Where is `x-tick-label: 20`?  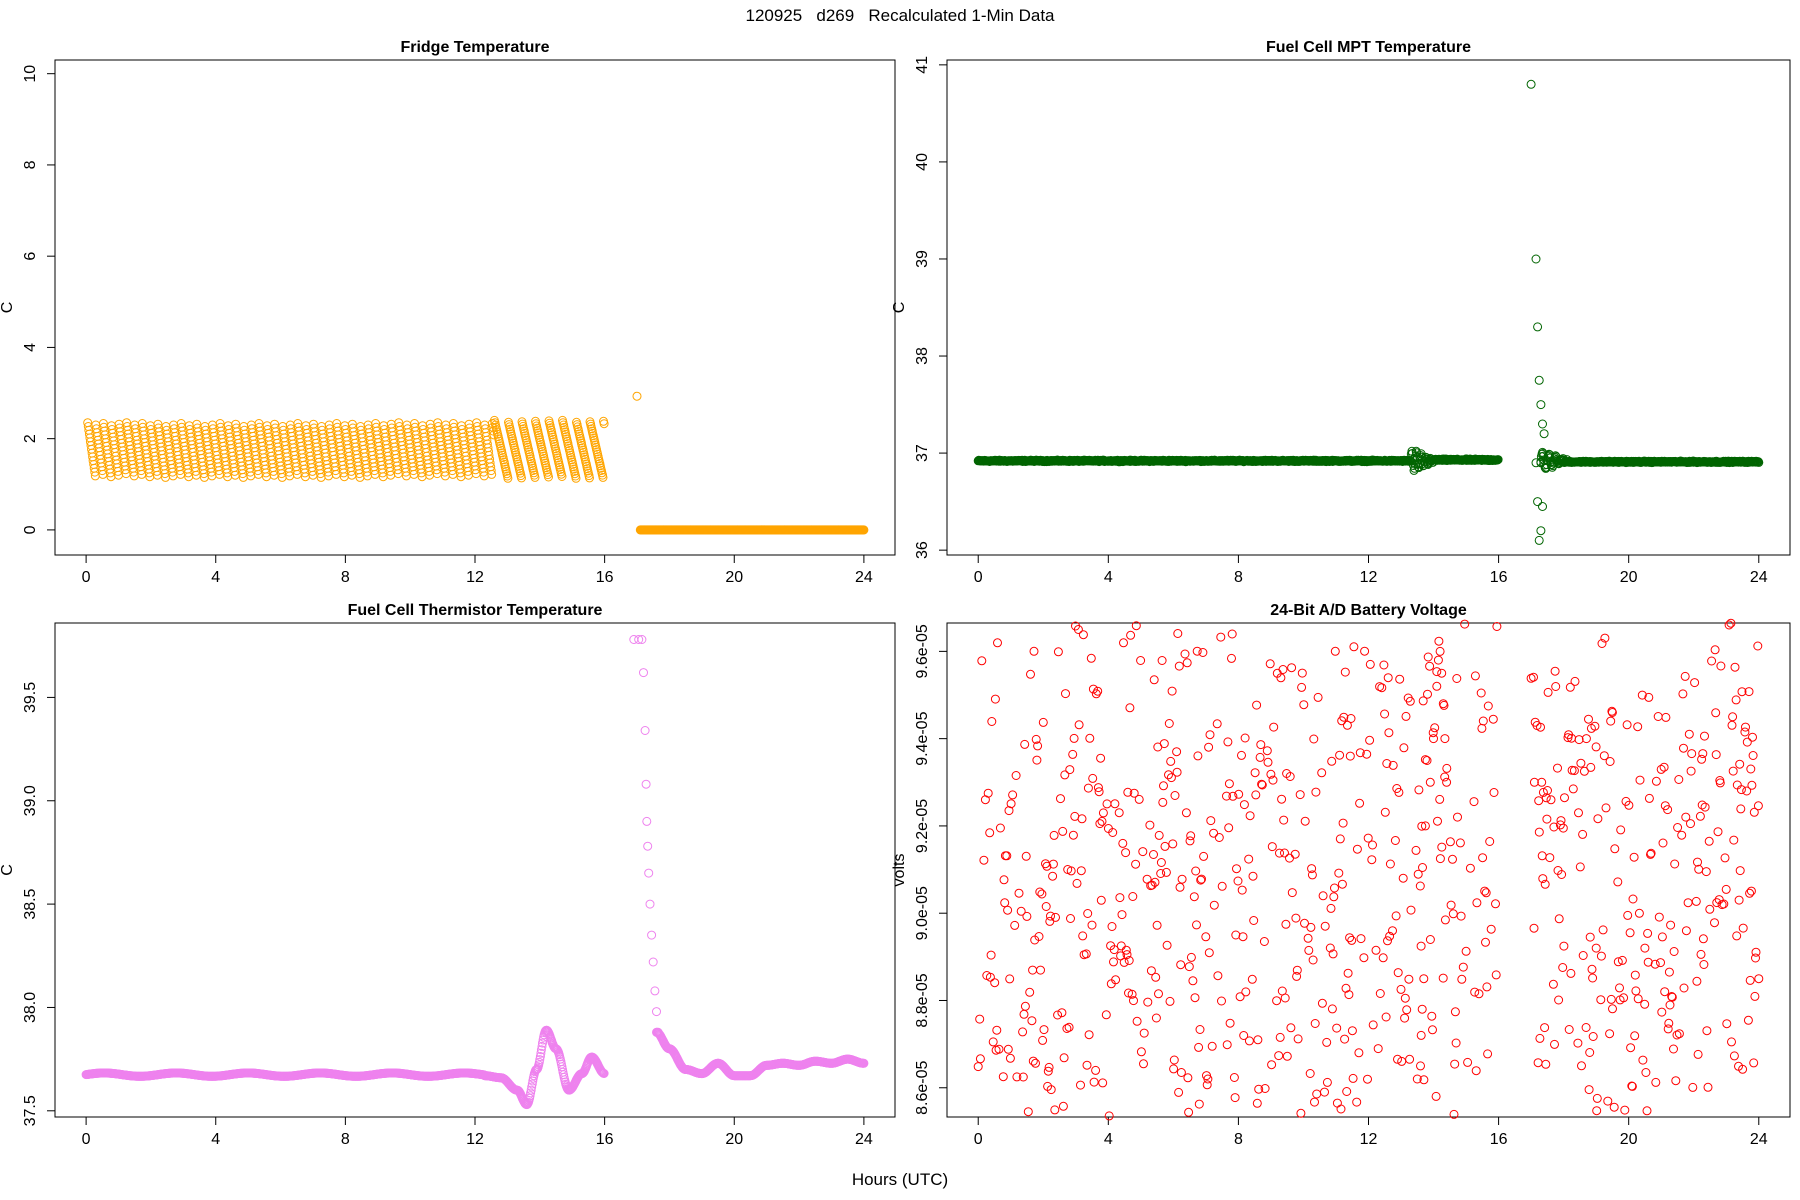
x-tick-label: 20 is located at coordinates (734, 577).